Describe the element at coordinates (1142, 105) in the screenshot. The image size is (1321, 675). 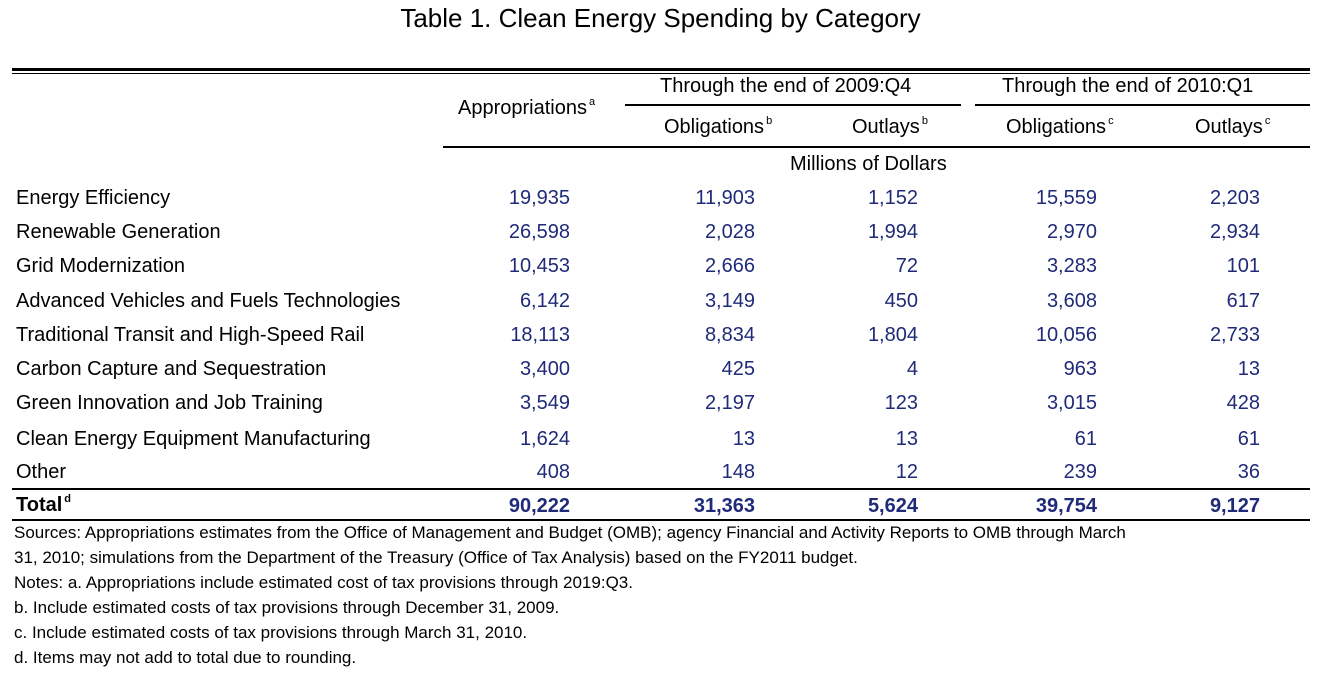
I see `group-rule-2010q1` at that location.